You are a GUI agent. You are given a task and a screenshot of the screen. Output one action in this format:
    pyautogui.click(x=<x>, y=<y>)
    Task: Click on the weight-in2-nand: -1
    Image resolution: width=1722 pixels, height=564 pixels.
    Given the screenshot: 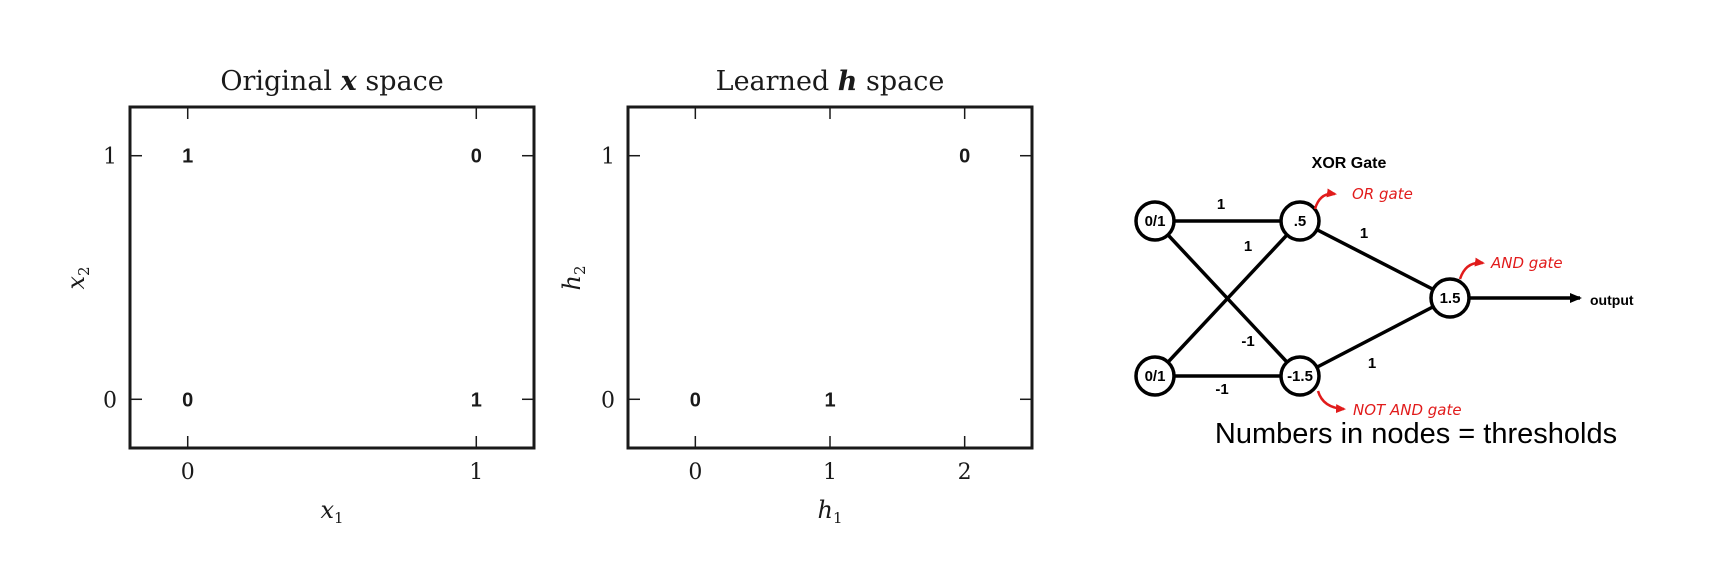 What is the action you would take?
    pyautogui.click(x=1221, y=389)
    